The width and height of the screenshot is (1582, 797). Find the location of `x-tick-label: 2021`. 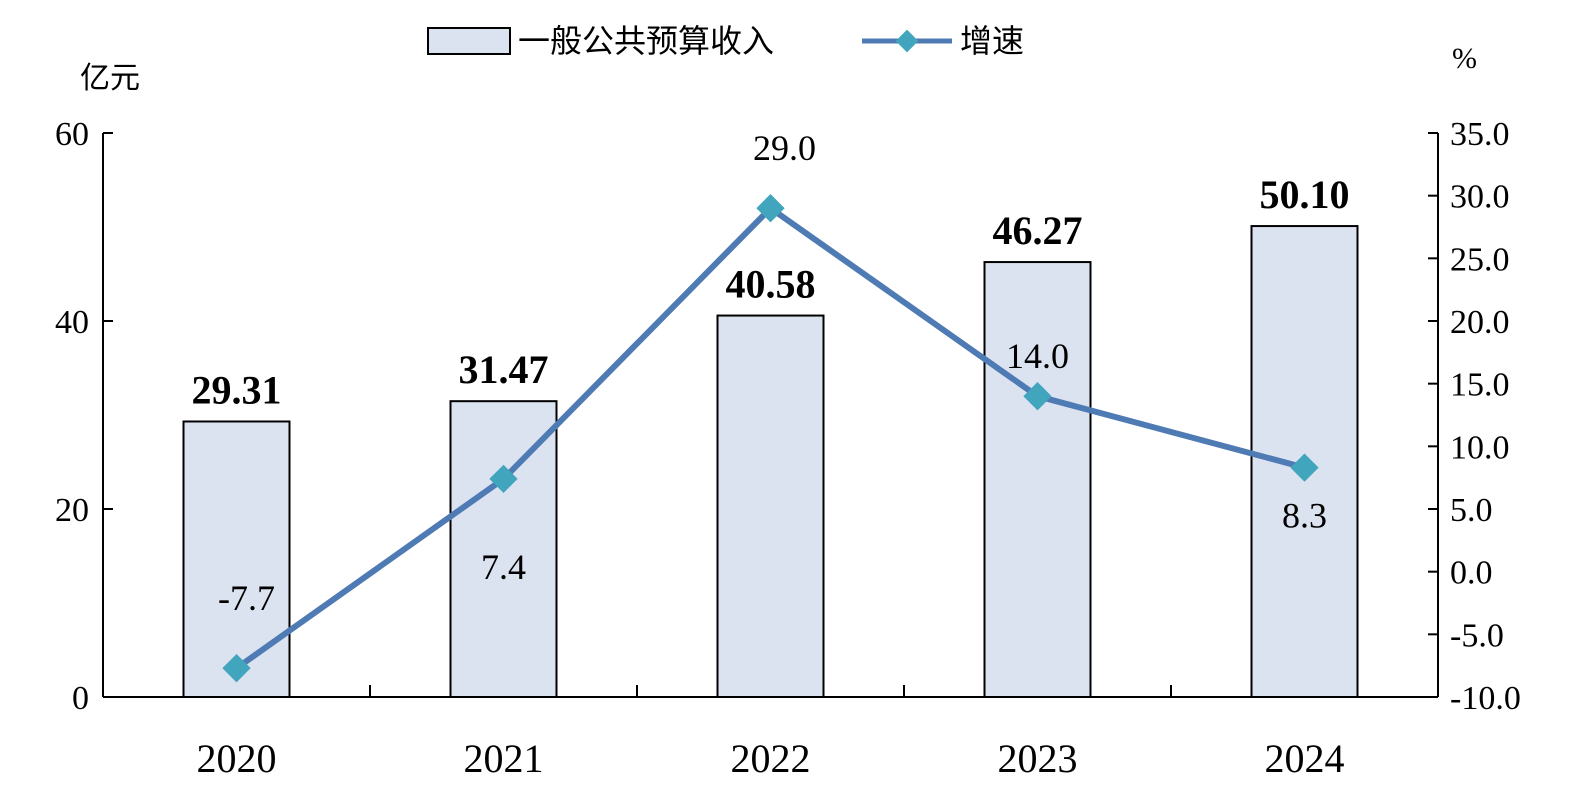

x-tick-label: 2021 is located at coordinates (504, 758).